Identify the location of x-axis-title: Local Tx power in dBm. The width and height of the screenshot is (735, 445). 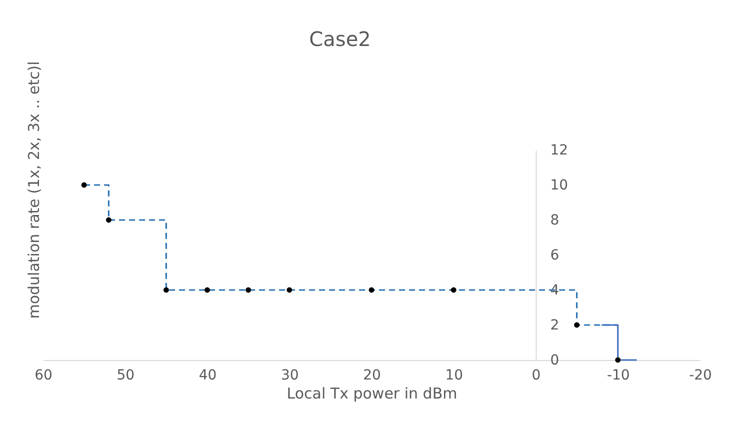
(372, 393).